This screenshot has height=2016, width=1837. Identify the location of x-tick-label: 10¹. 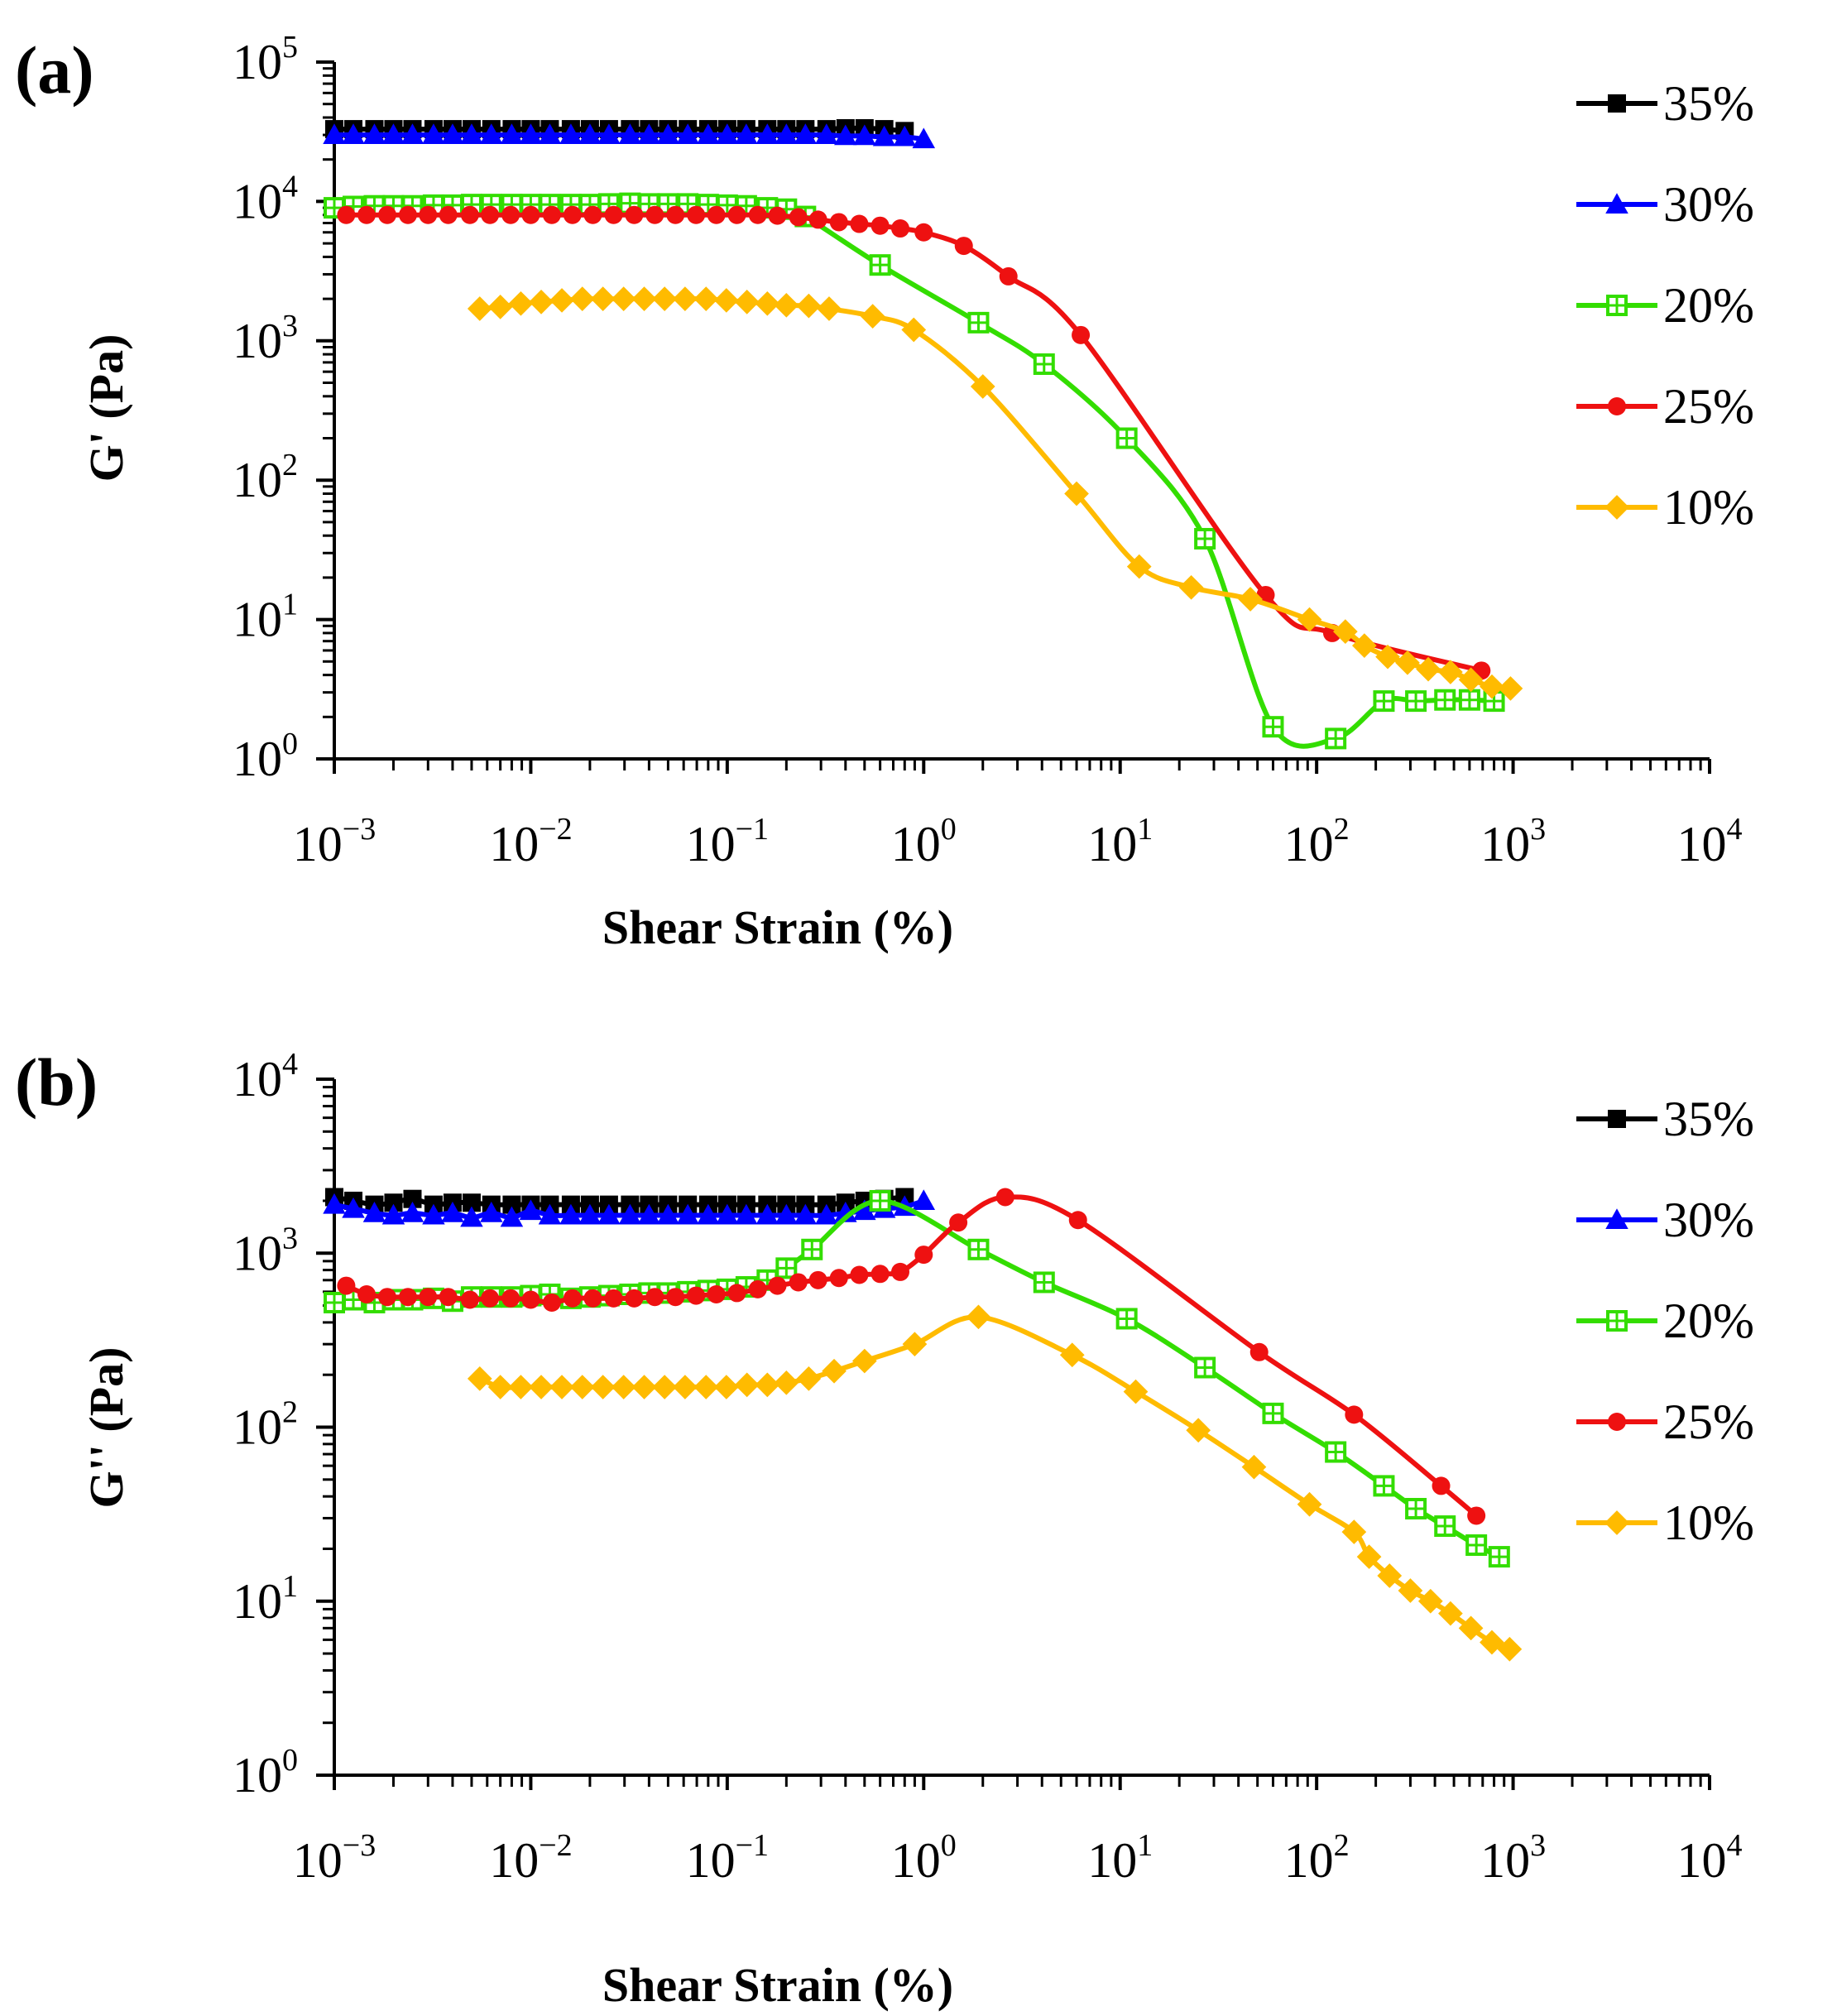
(1120, 841).